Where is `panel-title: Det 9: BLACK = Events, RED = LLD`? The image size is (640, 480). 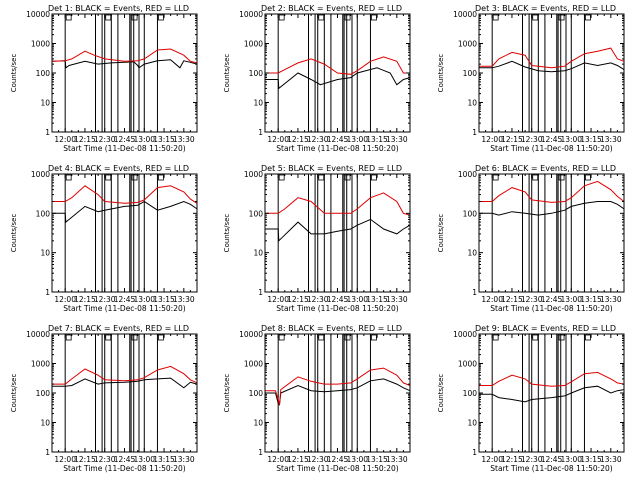
panel-title: Det 9: BLACK = Events, RED = LLD is located at coordinates (545, 328).